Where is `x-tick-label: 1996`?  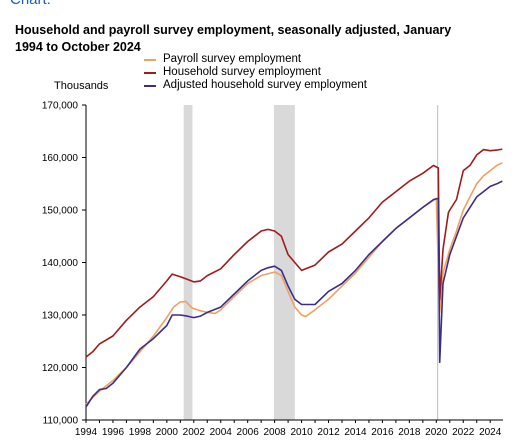 x-tick-label: 1996 is located at coordinates (113, 432).